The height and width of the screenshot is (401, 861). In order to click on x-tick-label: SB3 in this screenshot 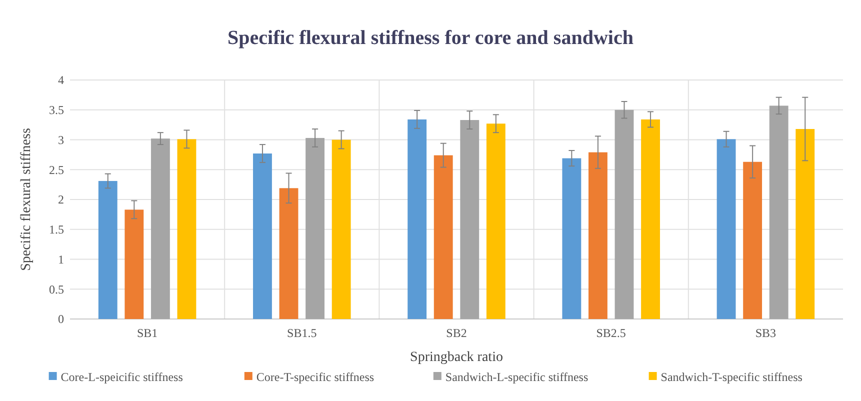, I will do `click(765, 333)`.